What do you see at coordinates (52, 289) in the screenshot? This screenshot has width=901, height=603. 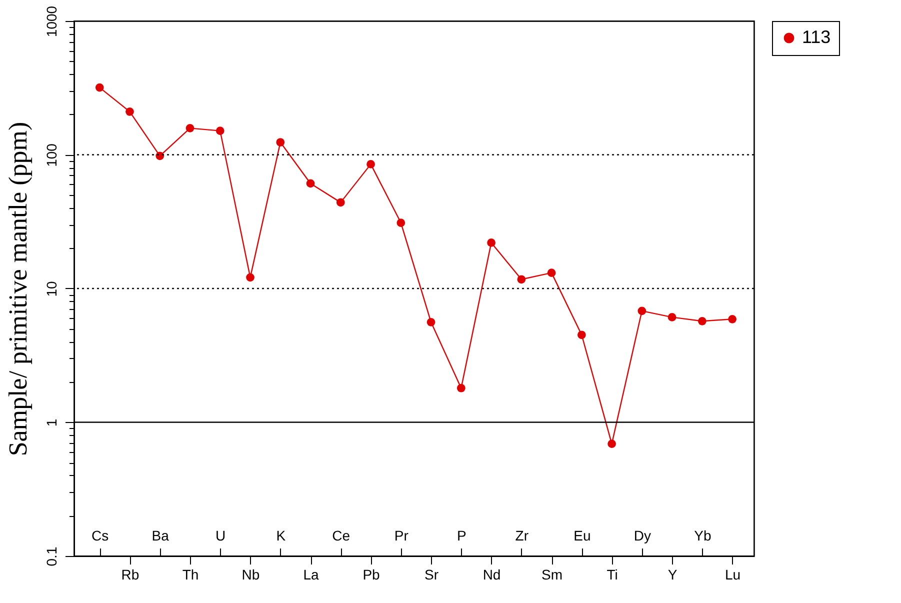 I see `y-tick-label: 10` at bounding box center [52, 289].